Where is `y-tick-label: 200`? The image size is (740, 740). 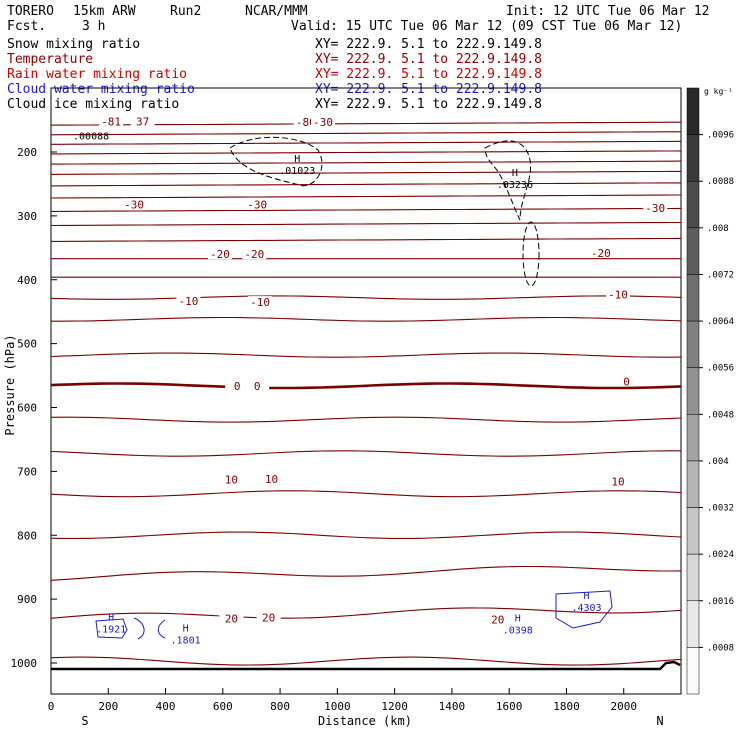 y-tick-label: 200 is located at coordinates (27, 152).